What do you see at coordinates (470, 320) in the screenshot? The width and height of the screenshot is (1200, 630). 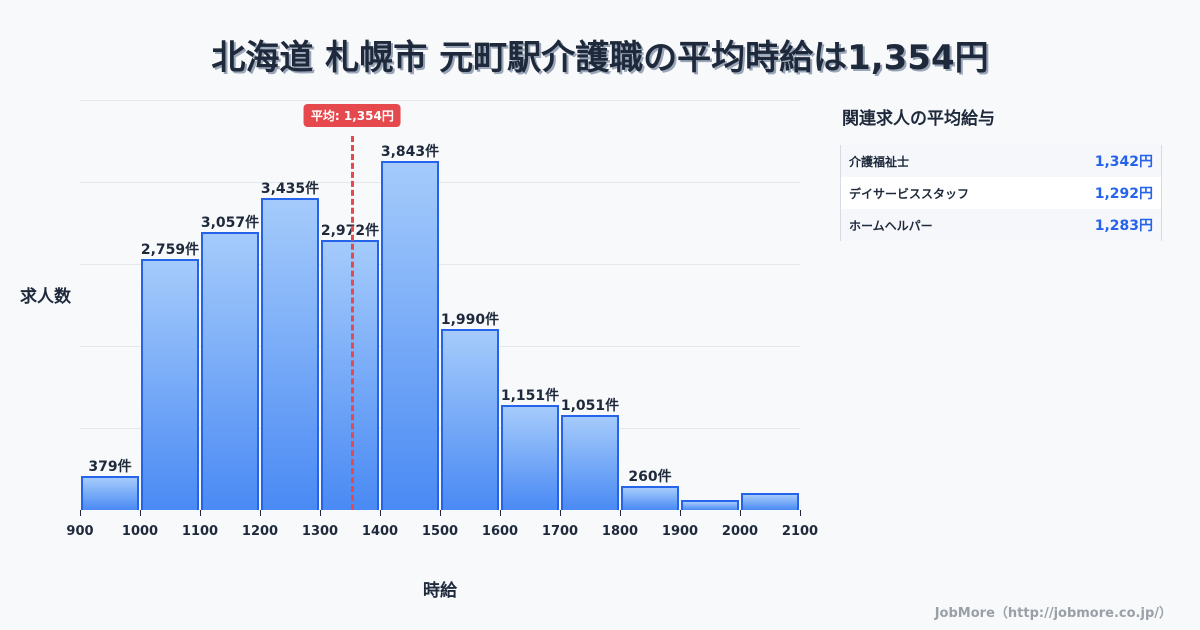 I see `bar-value-label: 1,990件` at bounding box center [470, 320].